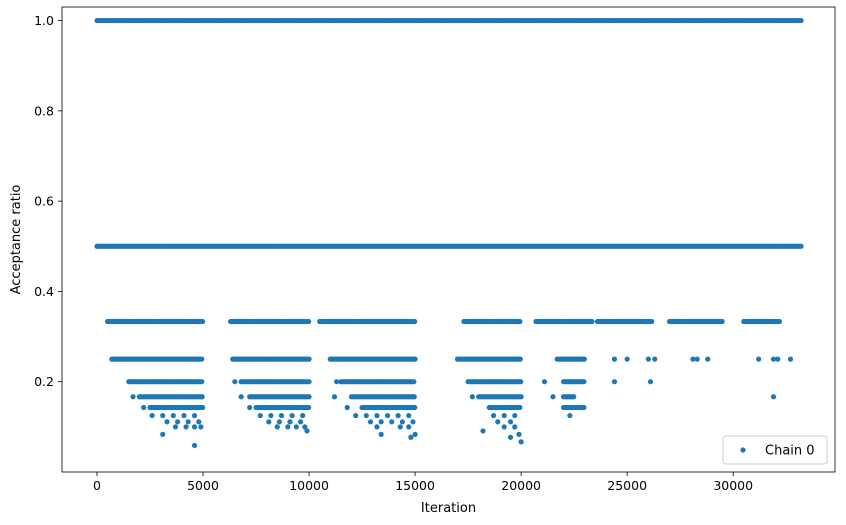 This screenshot has width=846, height=525. Describe the element at coordinates (309, 485) in the screenshot. I see `x-tick-label: 10000` at that location.